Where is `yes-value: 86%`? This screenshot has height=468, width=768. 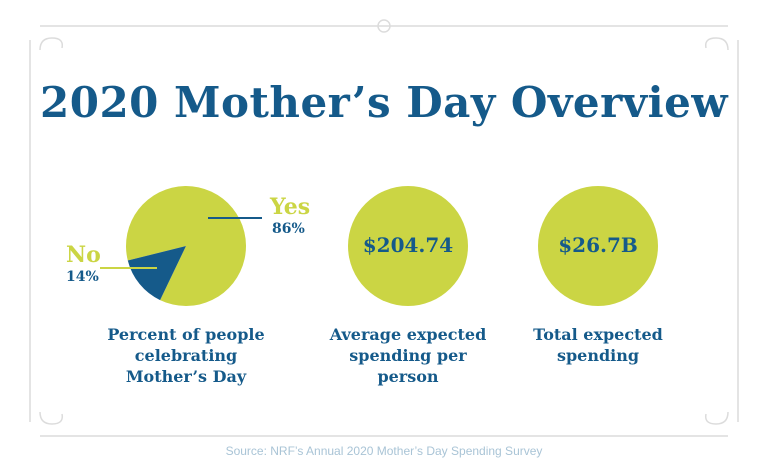 yes-value: 86% is located at coordinates (288, 229).